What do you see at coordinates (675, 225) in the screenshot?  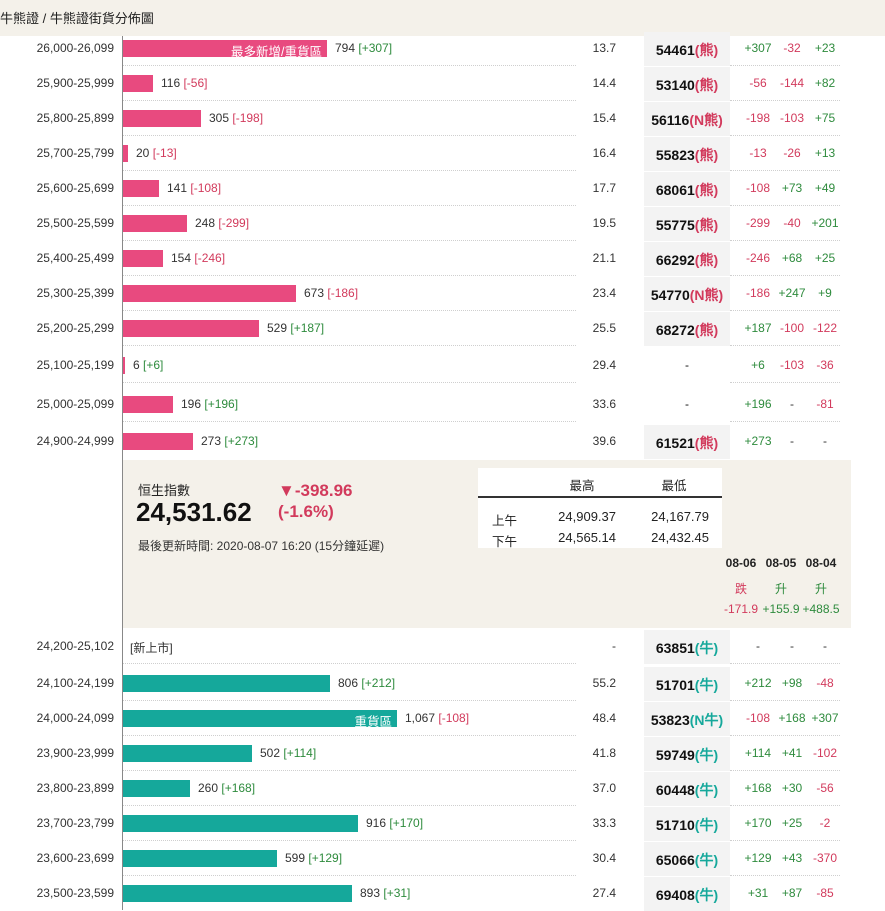 I see `code-value: 55775` at bounding box center [675, 225].